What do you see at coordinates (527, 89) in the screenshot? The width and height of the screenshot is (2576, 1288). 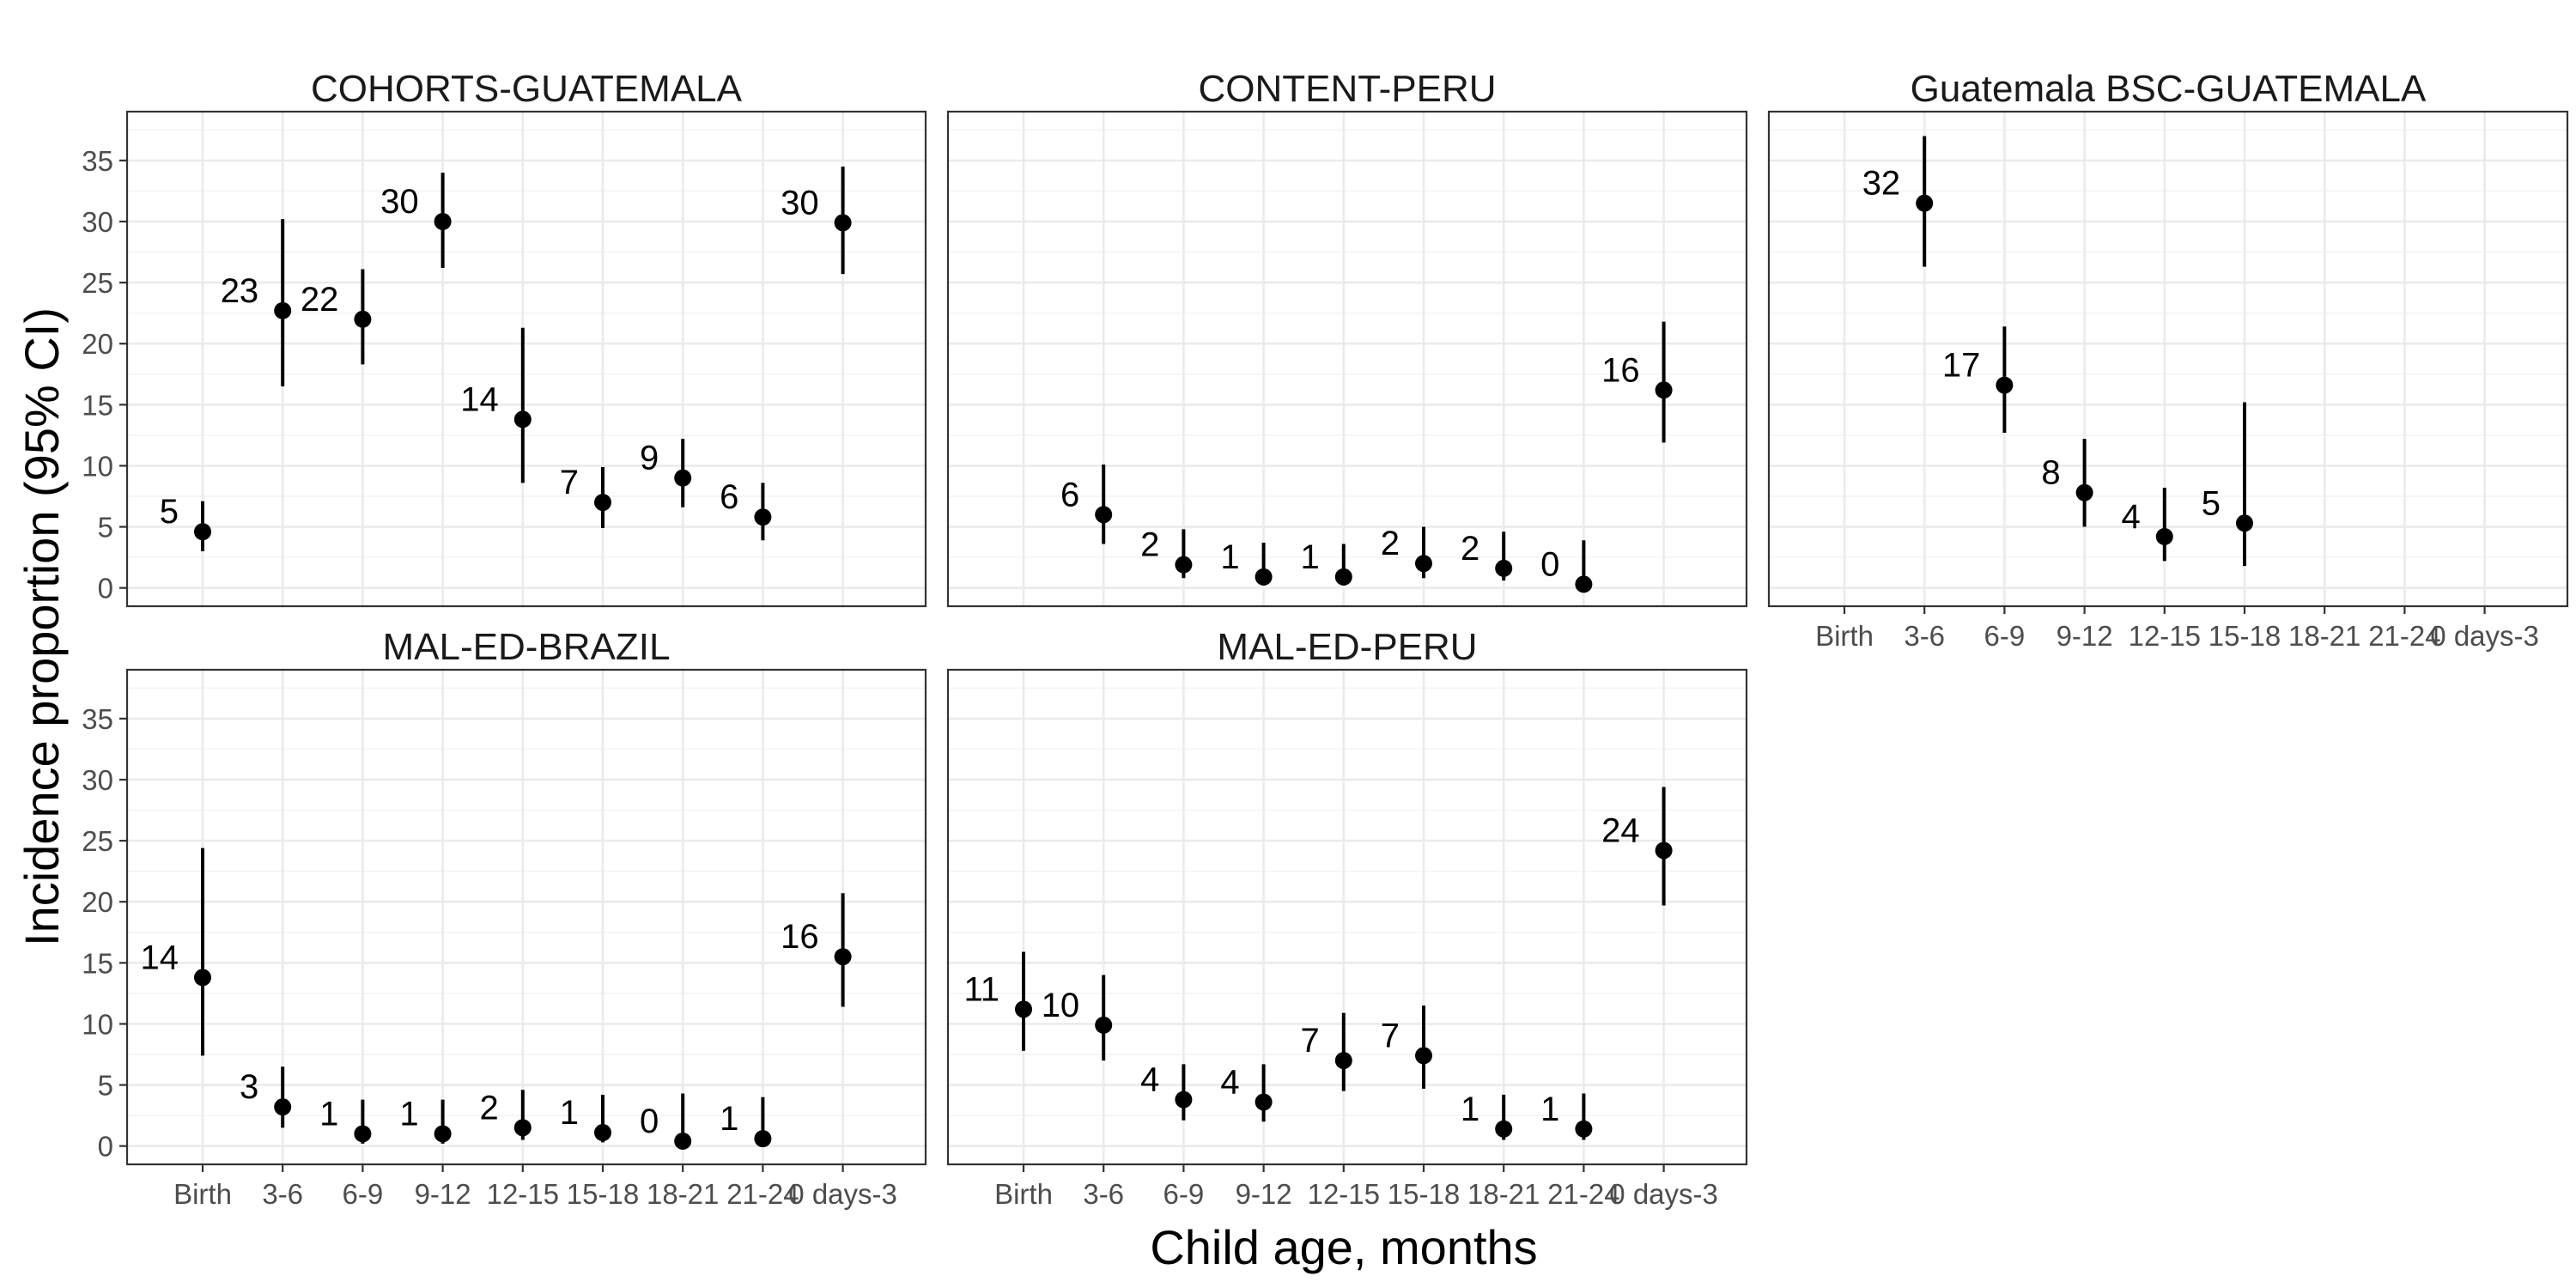 I see `panel-title: COHORTS-GUATEMALA` at bounding box center [527, 89].